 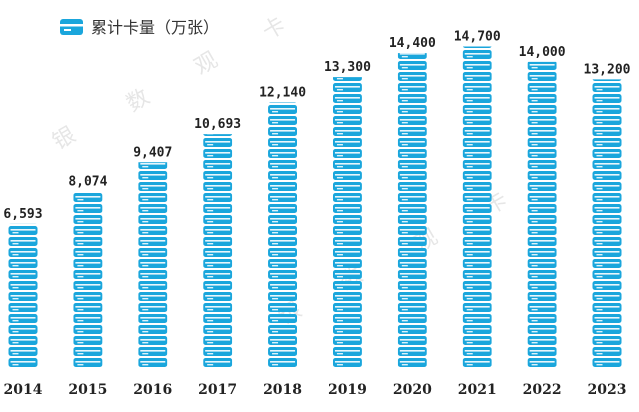 I want to click on bar-2023, so click(x=607, y=223).